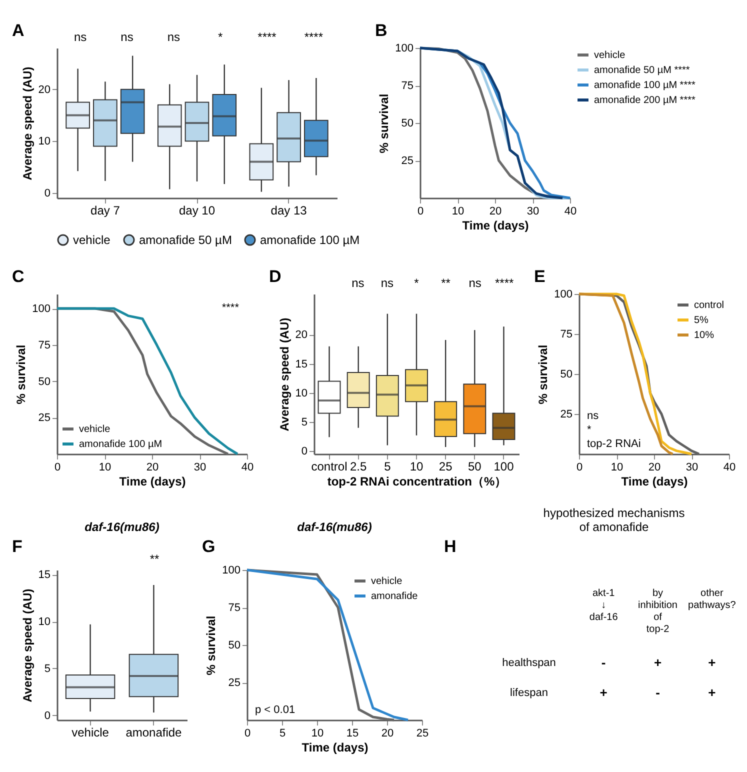  What do you see at coordinates (231, 308) in the screenshot?
I see `annotation: ****` at bounding box center [231, 308].